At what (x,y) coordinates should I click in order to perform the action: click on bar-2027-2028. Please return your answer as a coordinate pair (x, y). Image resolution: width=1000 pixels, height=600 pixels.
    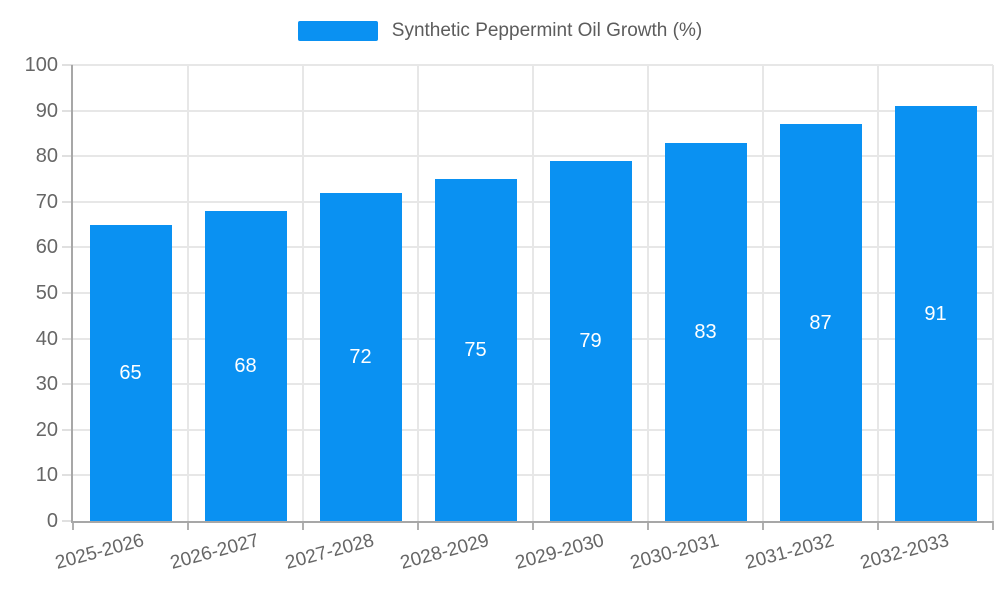
    Looking at the image, I should click on (360, 356).